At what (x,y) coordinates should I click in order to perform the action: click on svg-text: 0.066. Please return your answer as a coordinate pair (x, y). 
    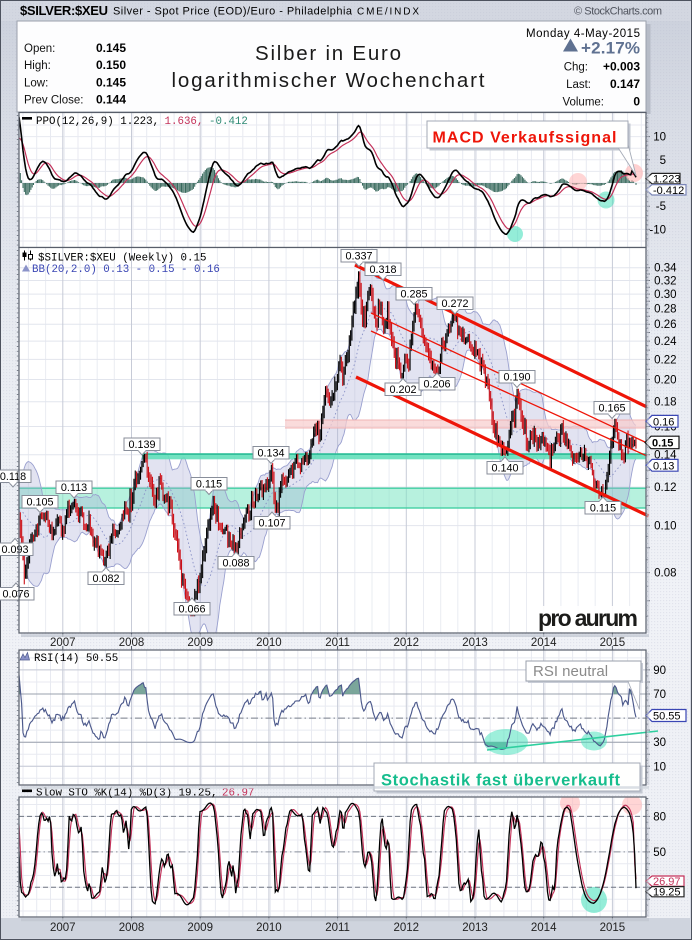
    Looking at the image, I should click on (191, 609).